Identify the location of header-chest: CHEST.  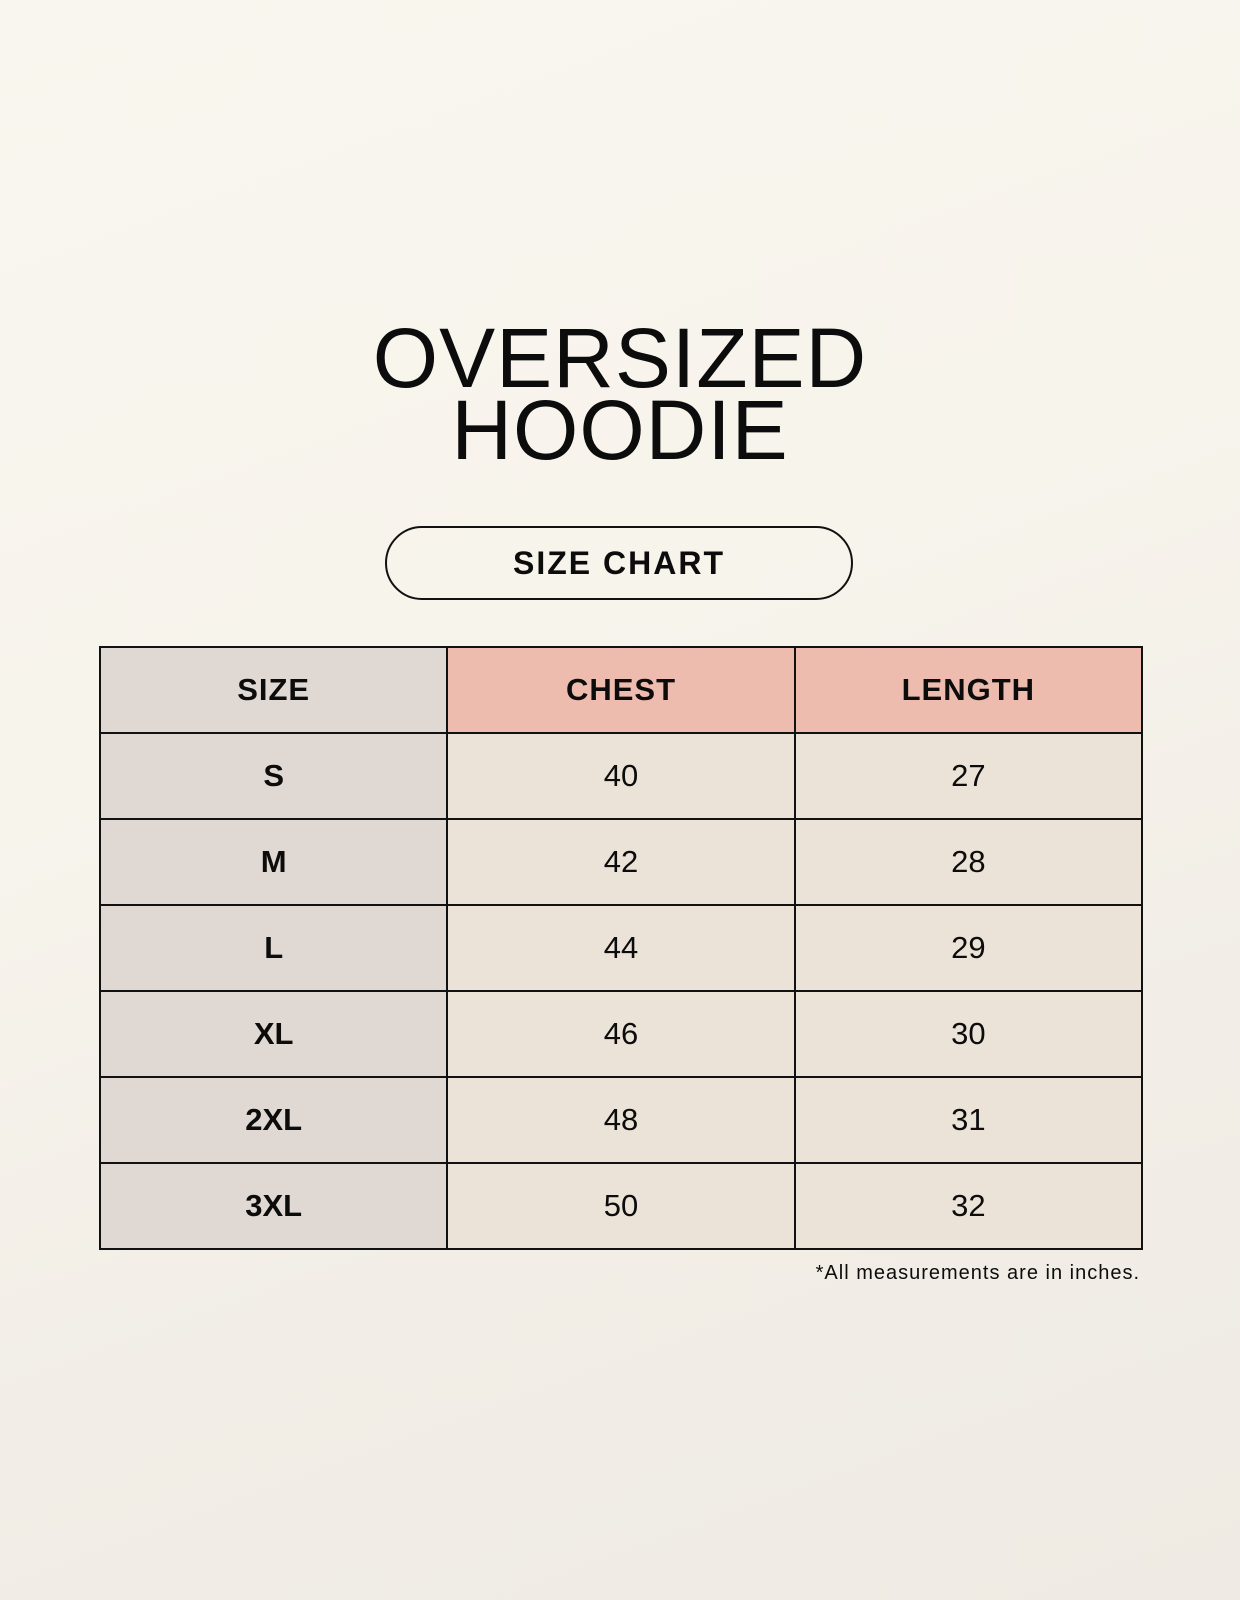
(621, 690).